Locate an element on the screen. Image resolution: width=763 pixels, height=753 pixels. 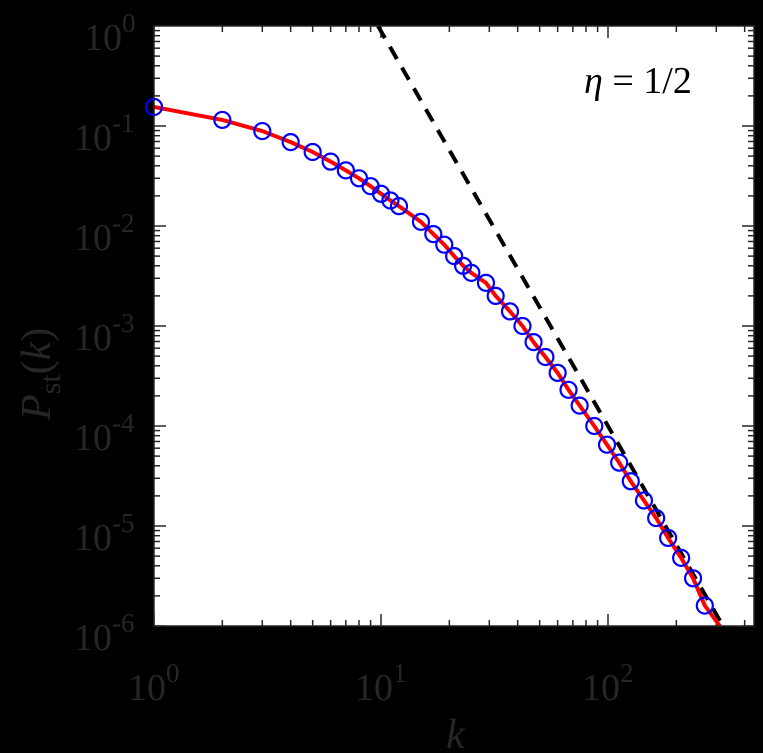
y-axis-label: Pst(k) is located at coordinates (40, 374).